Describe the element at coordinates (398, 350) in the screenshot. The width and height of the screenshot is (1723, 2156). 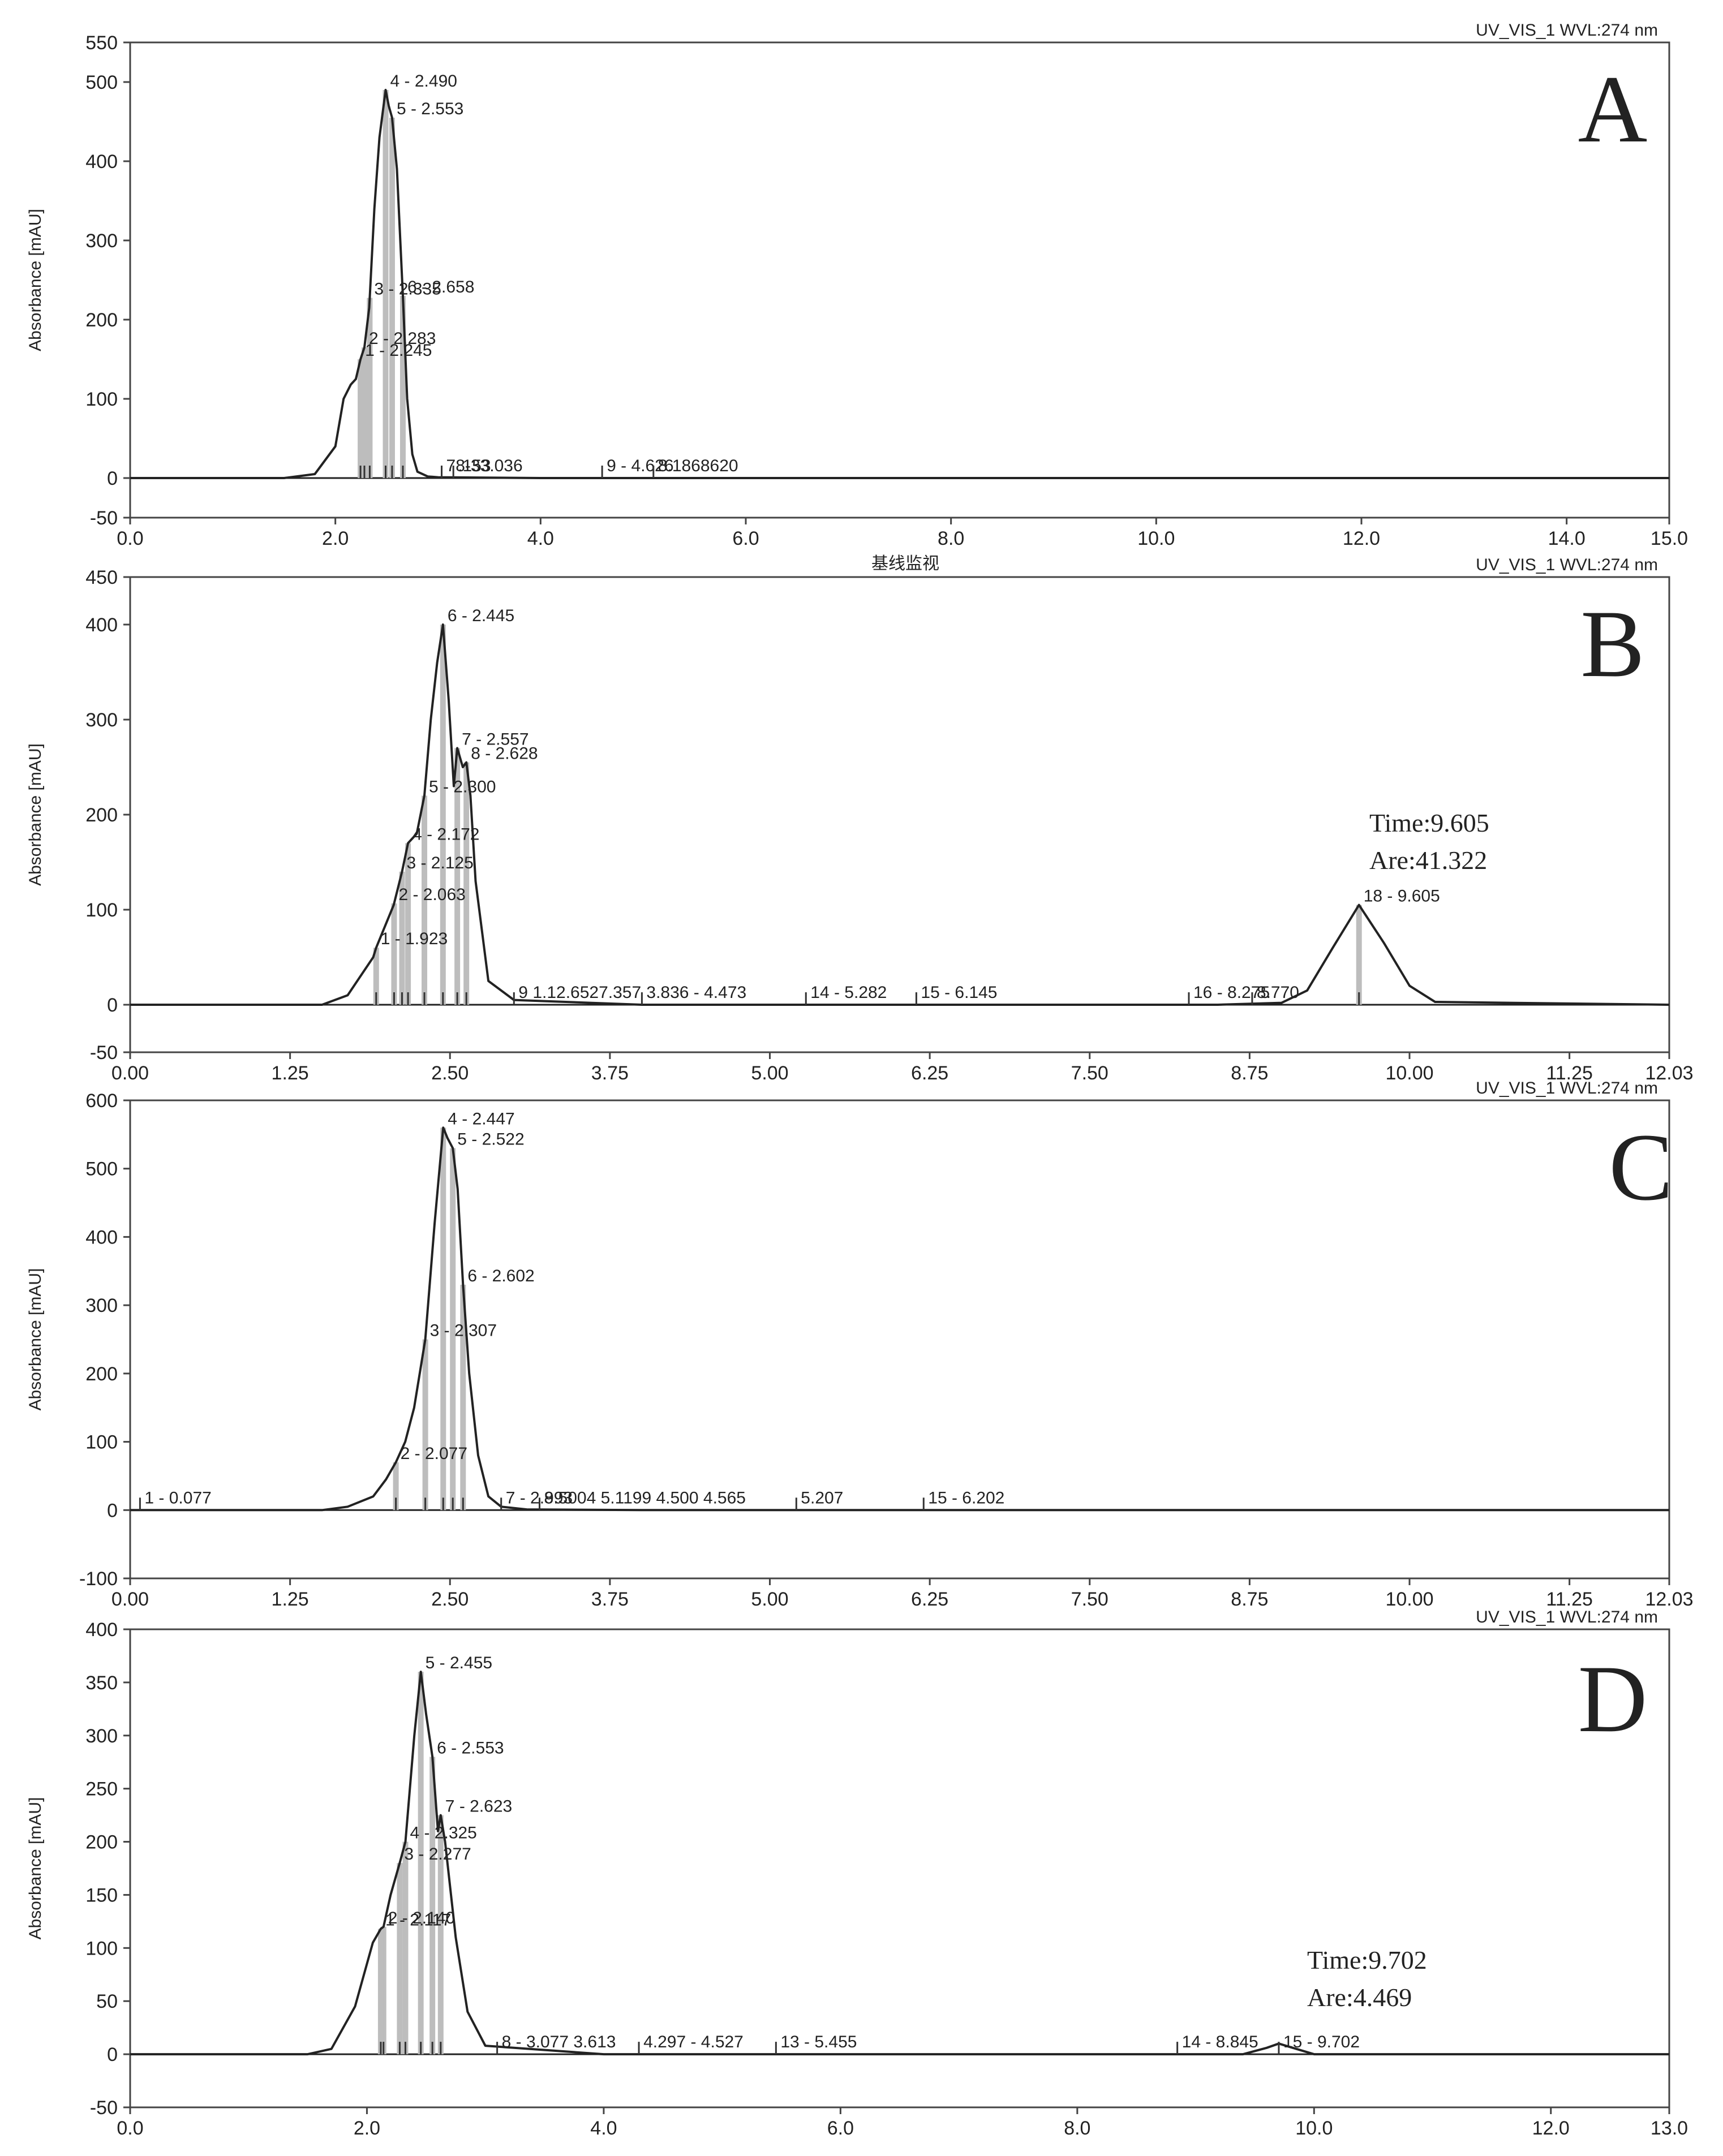
I see `peak-label: 1 - 2.245` at that location.